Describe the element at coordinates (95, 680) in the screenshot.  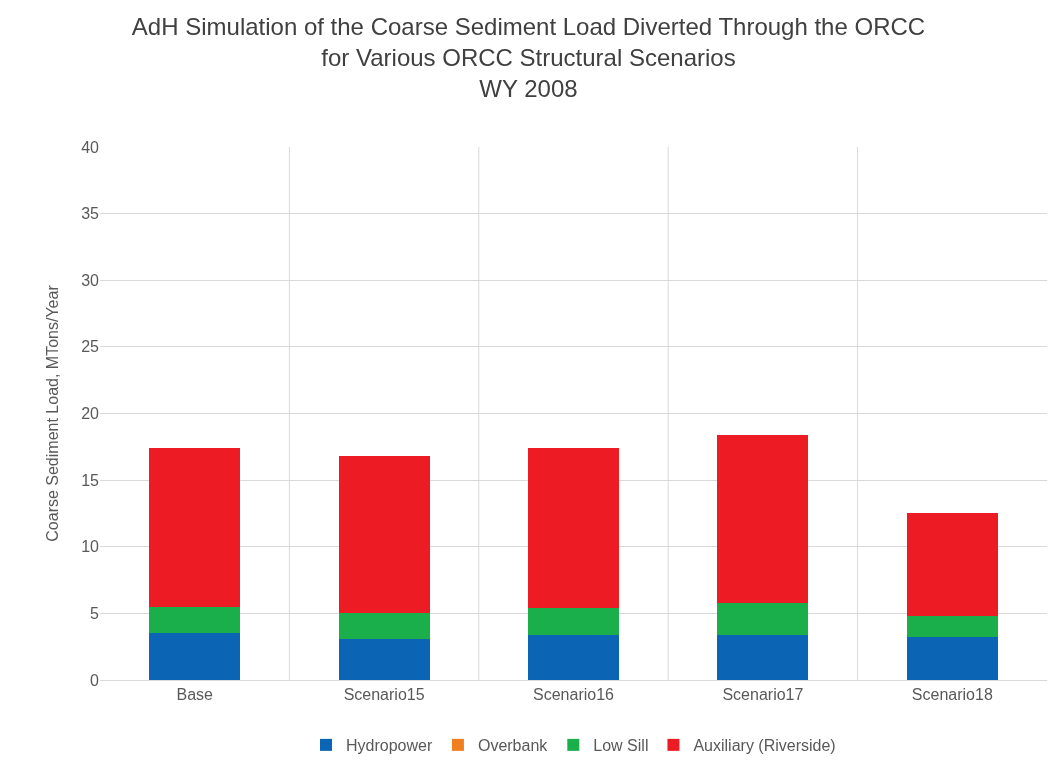
I see `y-tick-label: 0` at that location.